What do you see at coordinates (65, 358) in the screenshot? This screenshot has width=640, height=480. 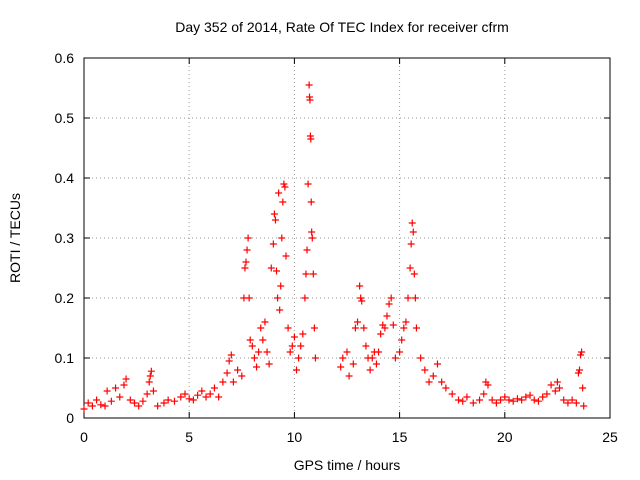 I see `y-tick-label: 0.1` at bounding box center [65, 358].